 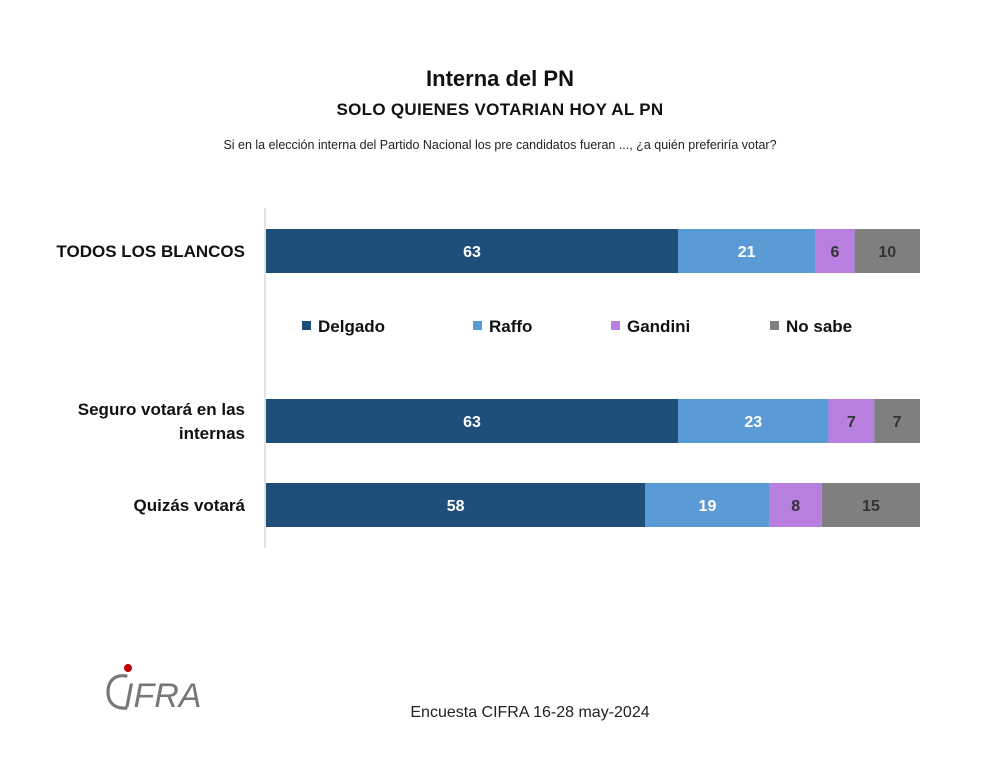 What do you see at coordinates (658, 326) in the screenshot?
I see `legend-label: Gandini` at bounding box center [658, 326].